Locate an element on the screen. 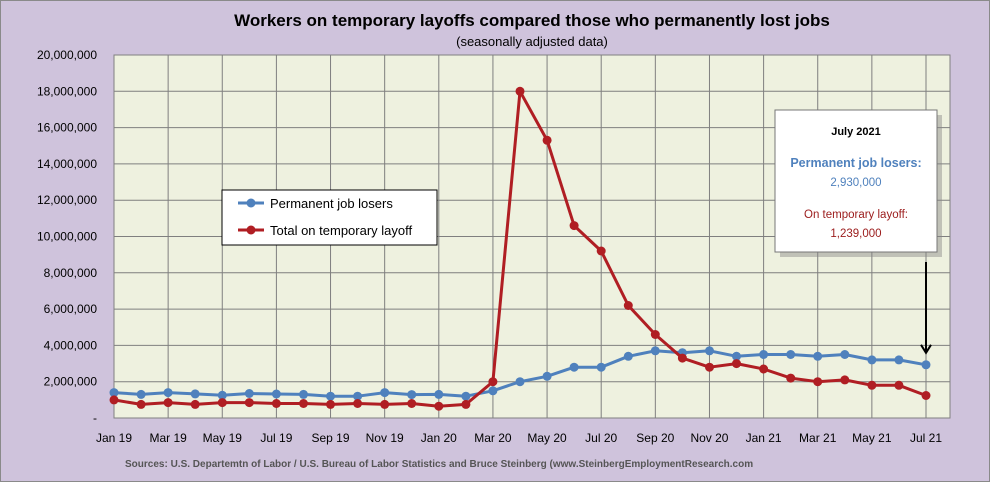  x-tick-label: Mar 21 is located at coordinates (818, 438).